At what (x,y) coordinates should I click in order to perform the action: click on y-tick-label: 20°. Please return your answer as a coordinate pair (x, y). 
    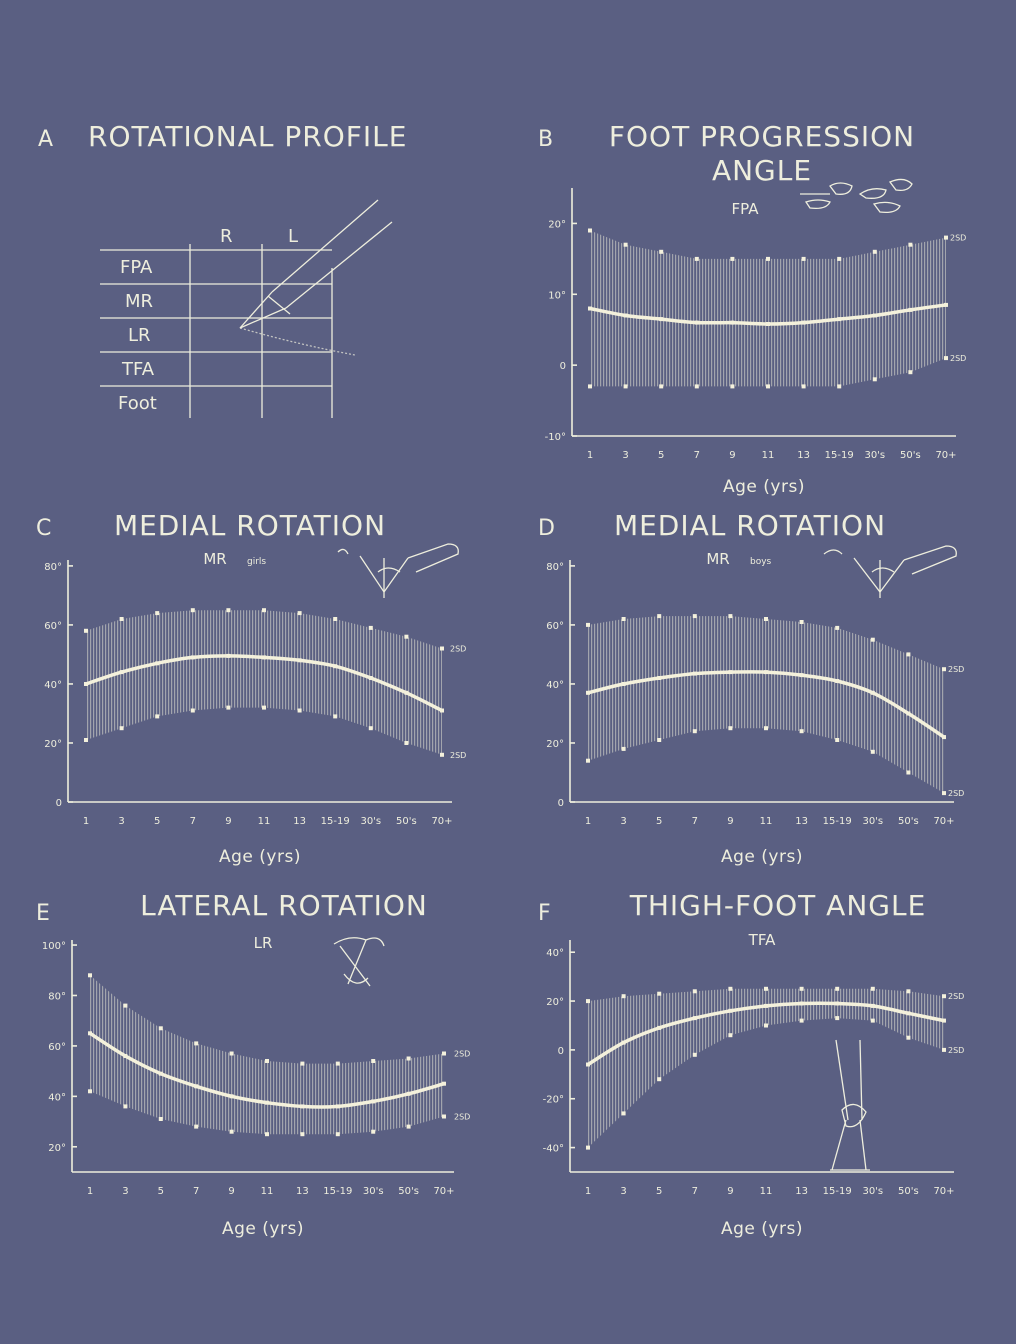
    Looking at the image, I should click on (57, 1148).